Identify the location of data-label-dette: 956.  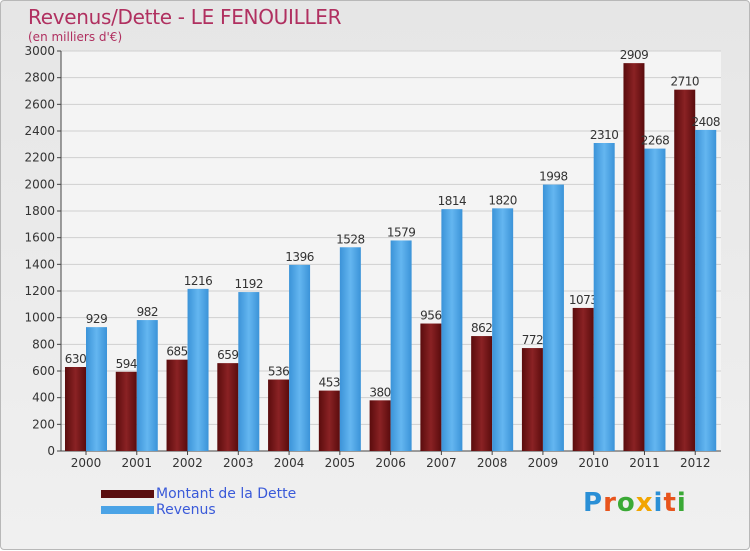
(430, 316).